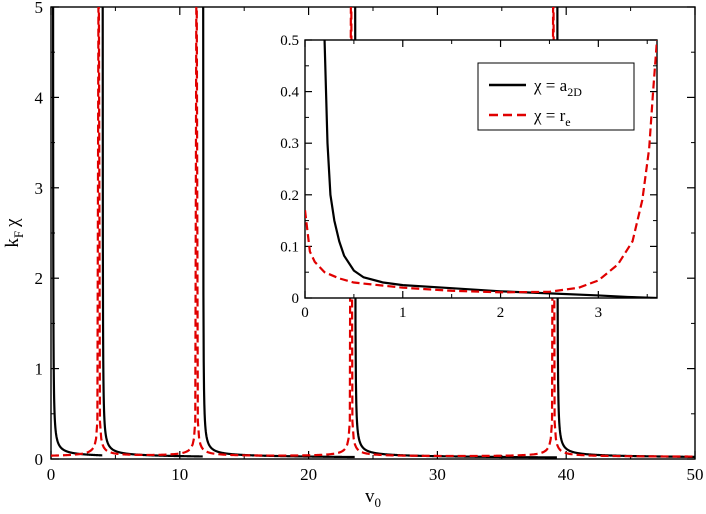  I want to click on y-axis-label-subscript: F, so click(18, 234).